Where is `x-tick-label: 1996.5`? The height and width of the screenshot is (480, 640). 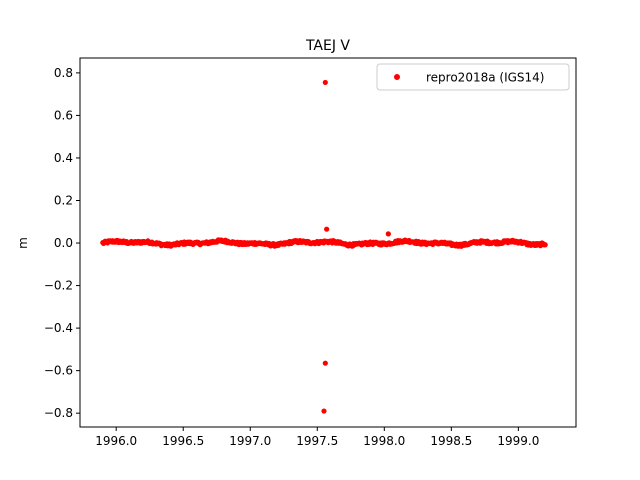
x-tick-label: 1996.5 is located at coordinates (183, 441).